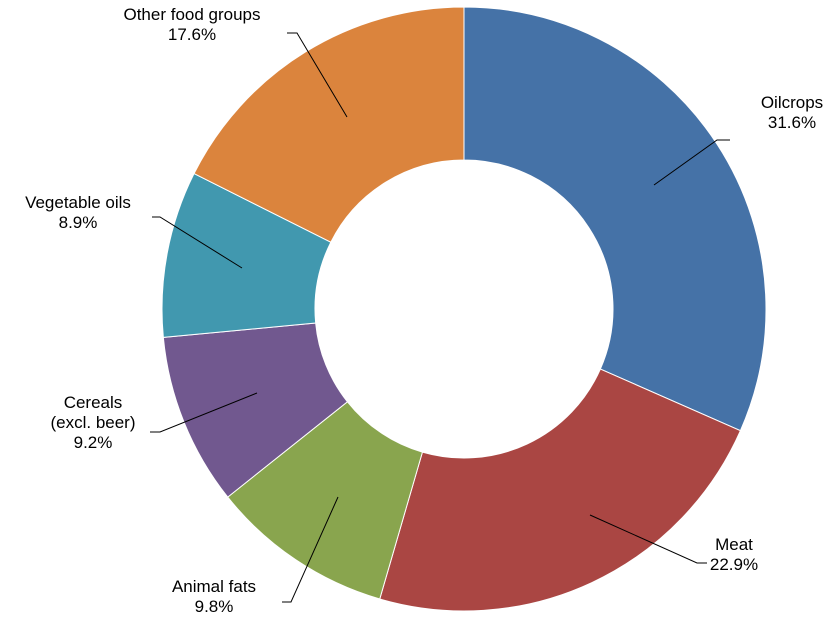  I want to click on slice-value-label: 31.6%, so click(792, 122).